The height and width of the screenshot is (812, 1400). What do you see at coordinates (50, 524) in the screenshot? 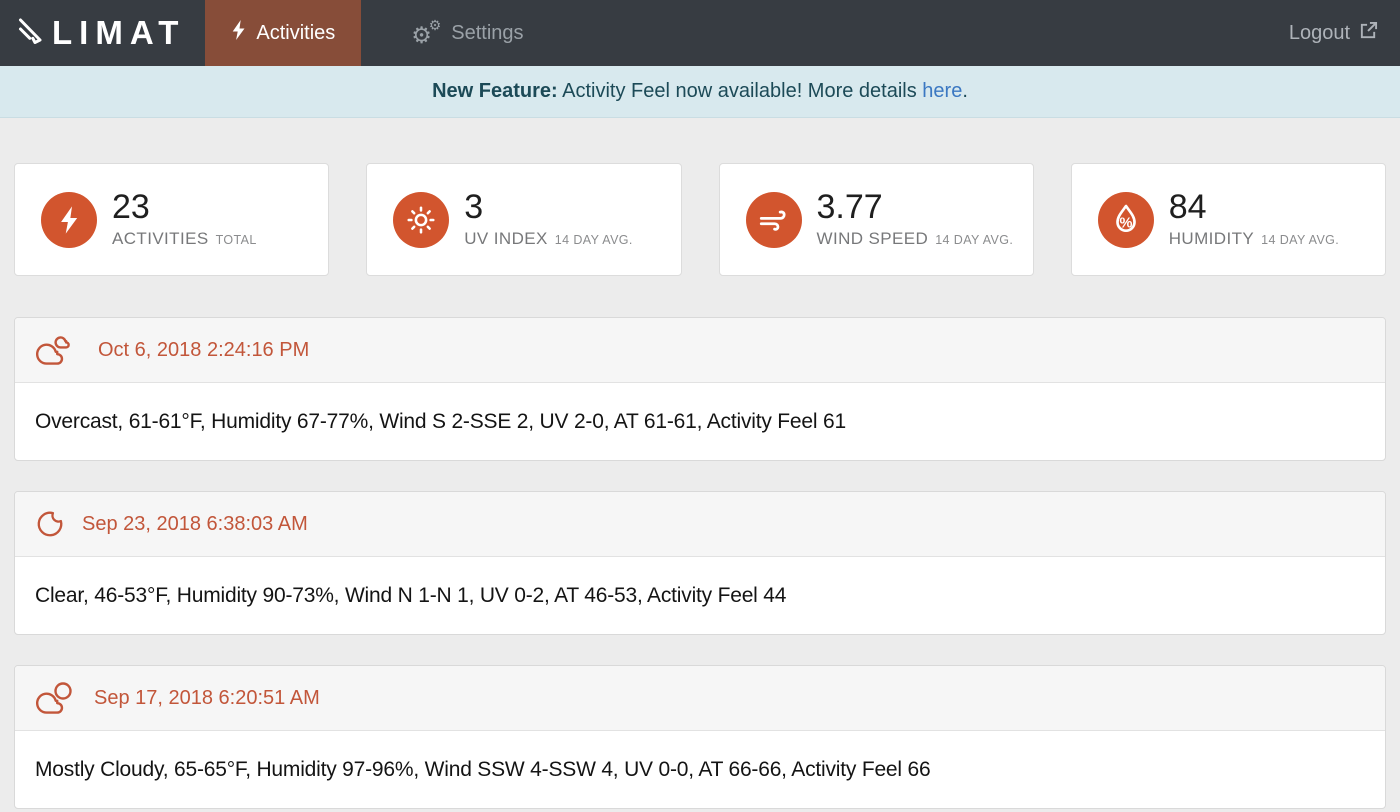
I see `clear-icon` at bounding box center [50, 524].